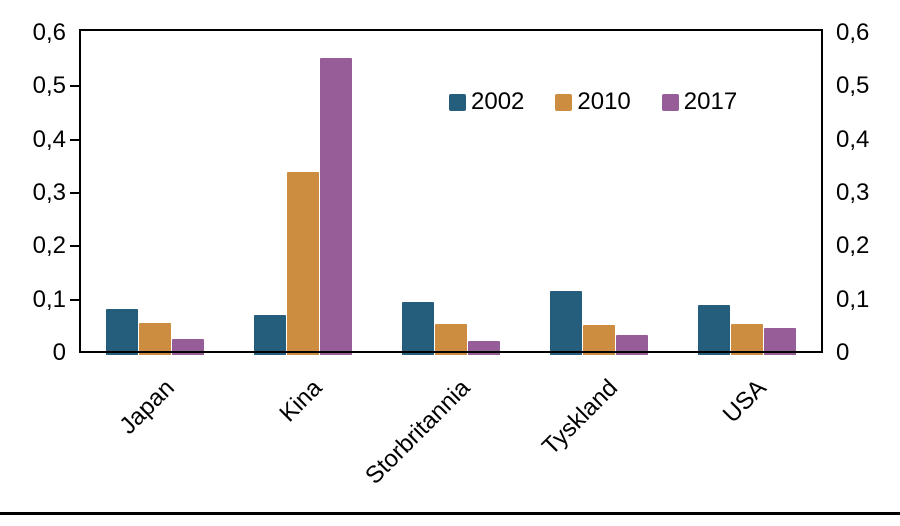 This screenshot has height=526, width=900. I want to click on bottom-rule, so click(450, 513).